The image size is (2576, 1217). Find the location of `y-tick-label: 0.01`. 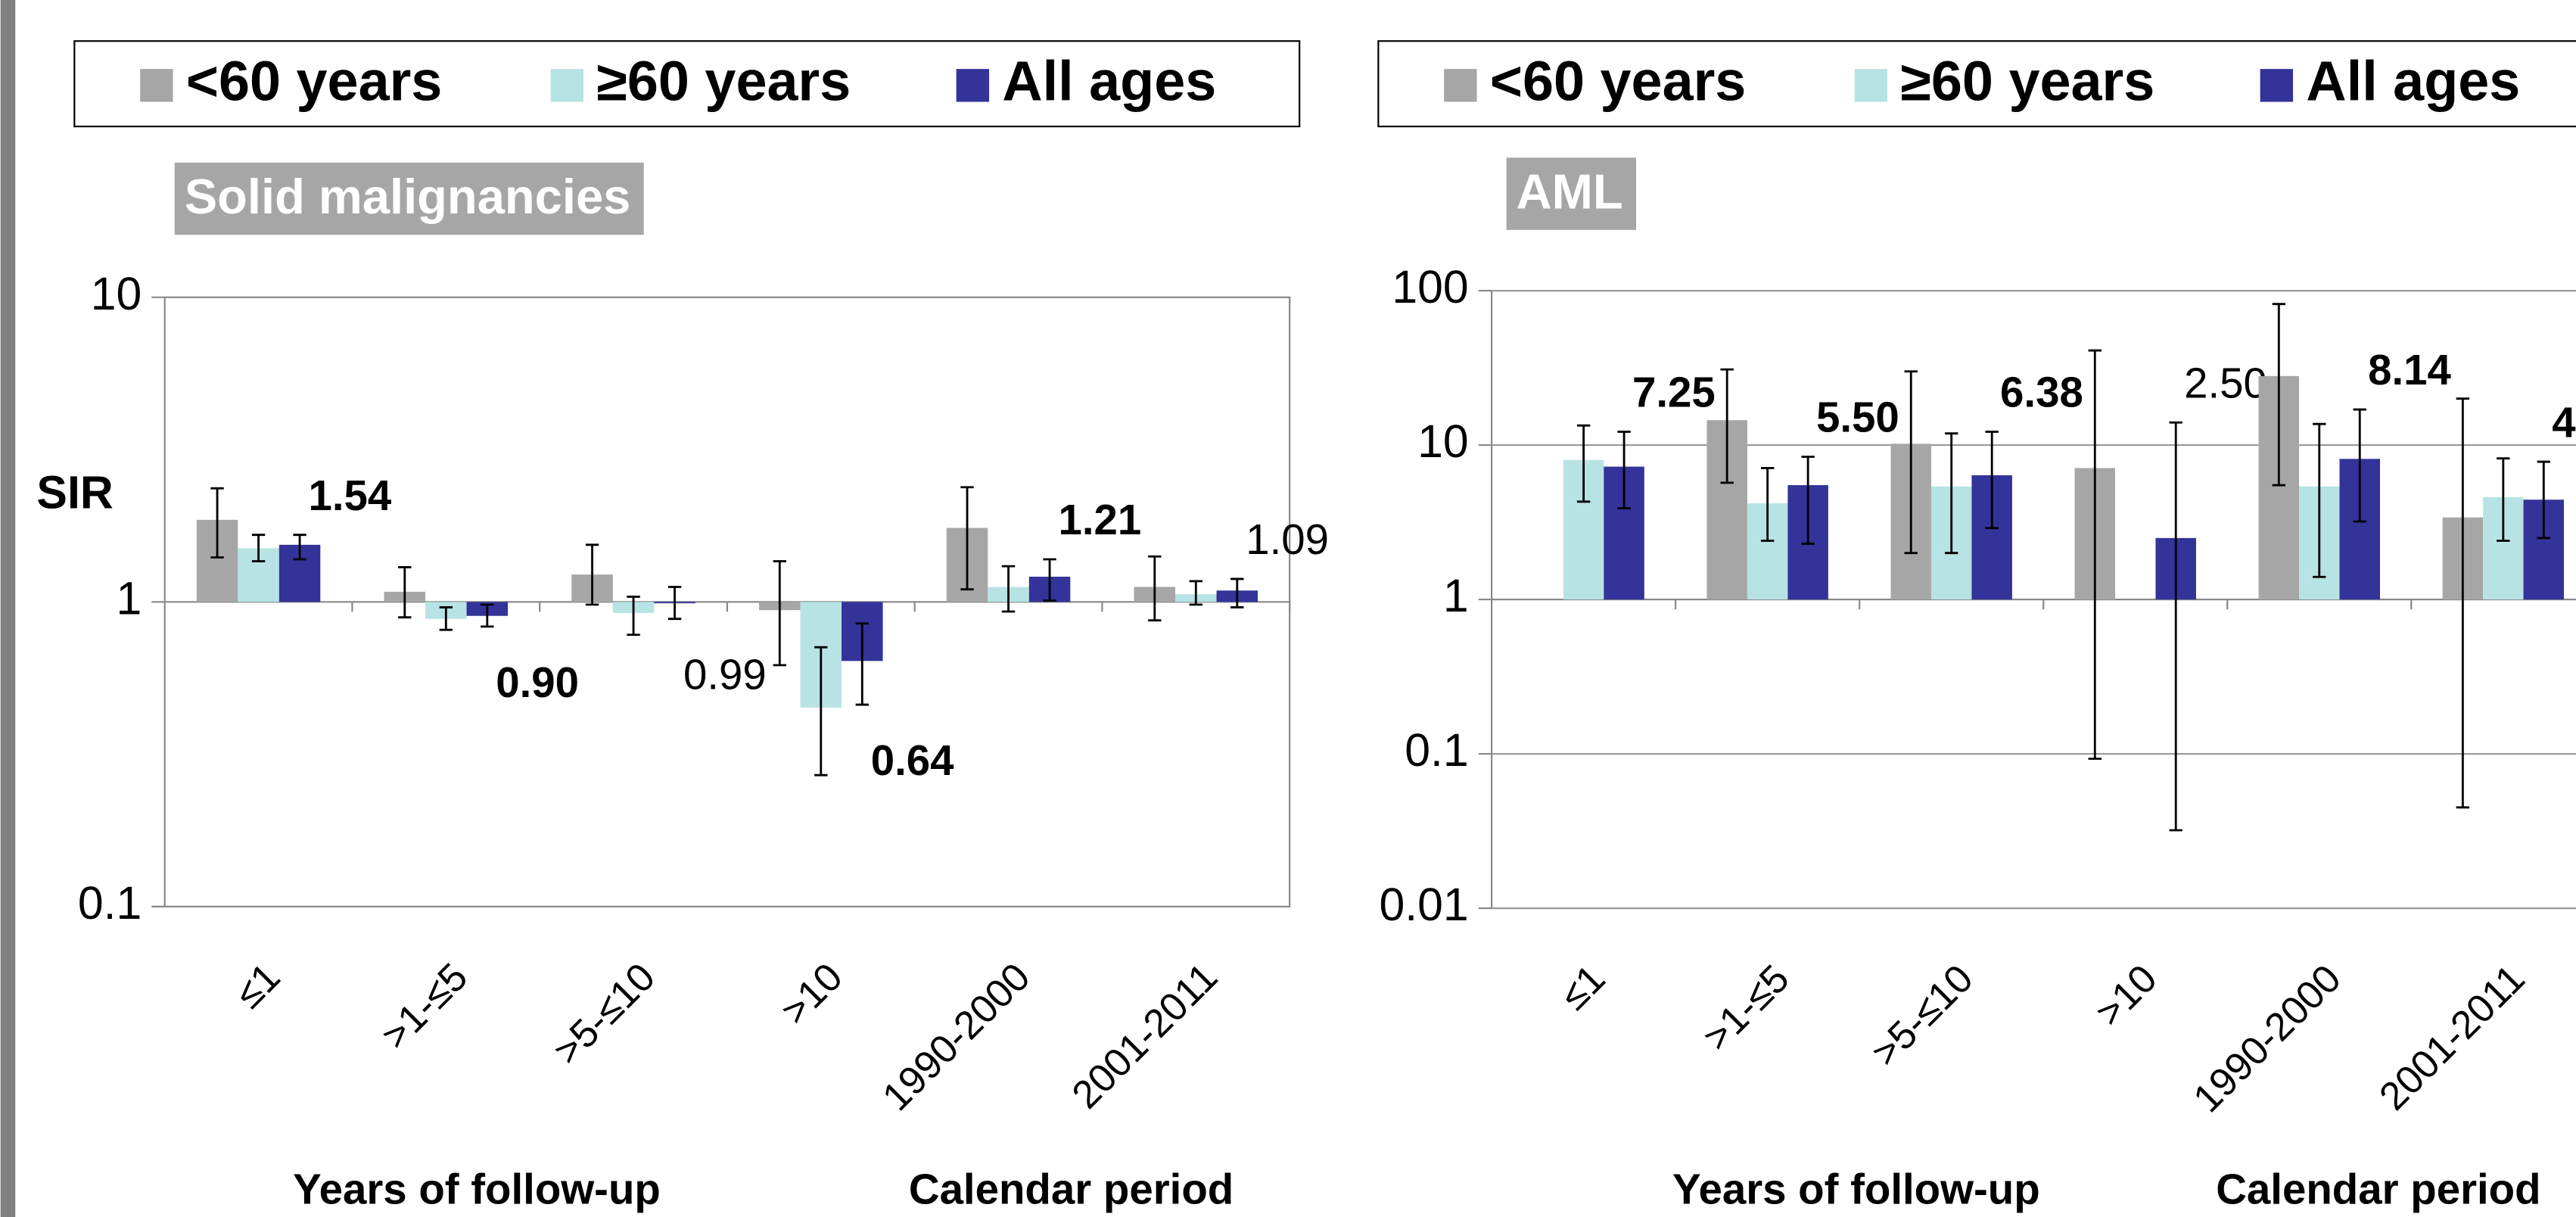

y-tick-label: 0.01 is located at coordinates (1423, 904).